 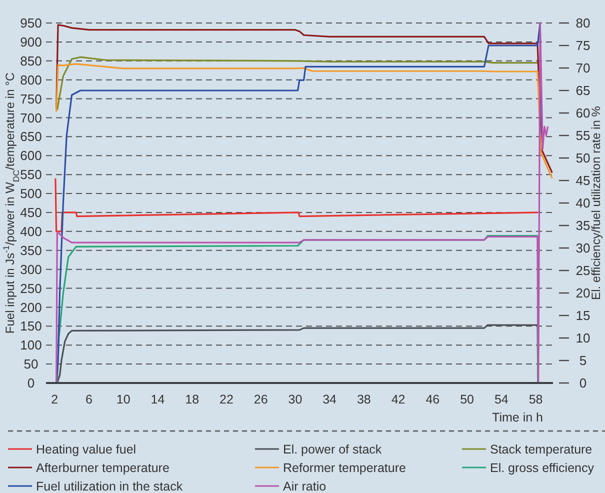 I want to click on y-tick-label: 450, so click(x=31, y=212).